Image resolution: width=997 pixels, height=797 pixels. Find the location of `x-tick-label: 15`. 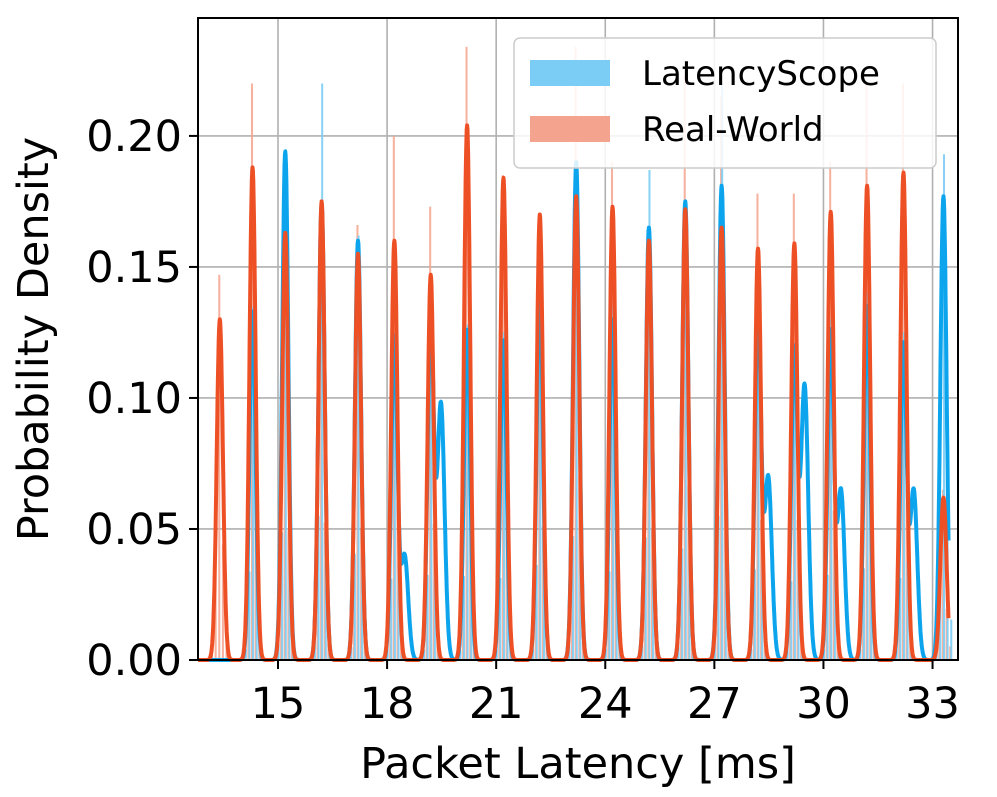

x-tick-label: 15 is located at coordinates (278, 704).